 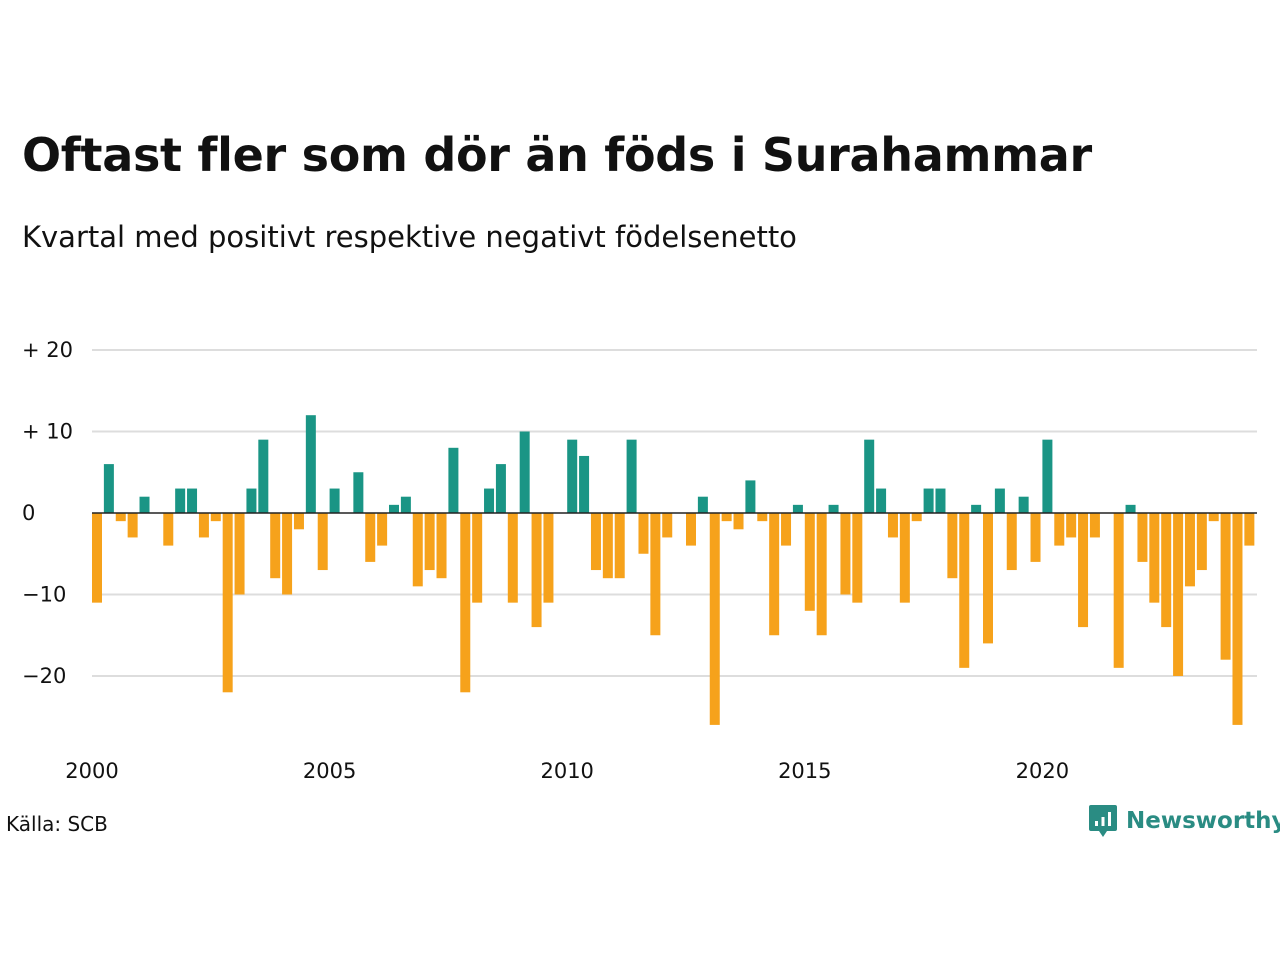 I want to click on chart-title: Oftast fler som dör än föds i Surahammar, so click(x=557, y=155).